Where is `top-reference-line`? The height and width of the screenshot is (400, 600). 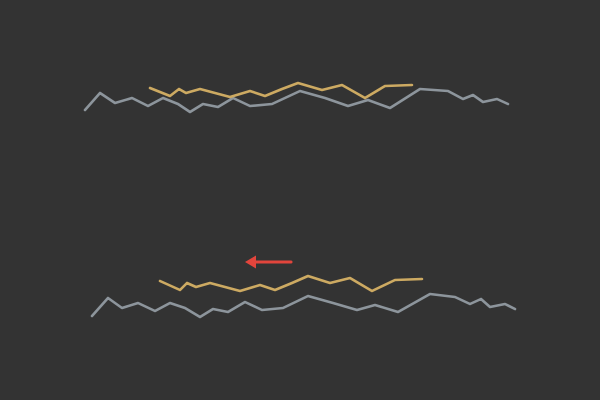
top-reference-line is located at coordinates (296, 100).